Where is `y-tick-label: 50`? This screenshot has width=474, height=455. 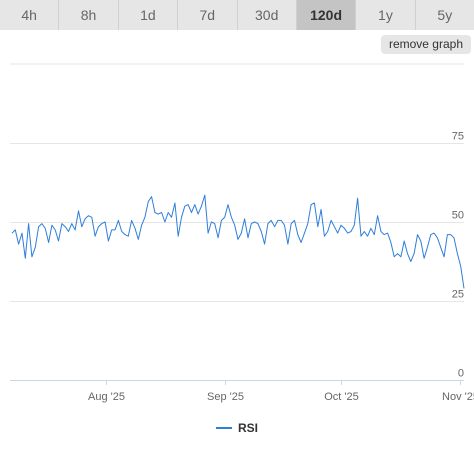
y-tick-label: 50 is located at coordinates (458, 216).